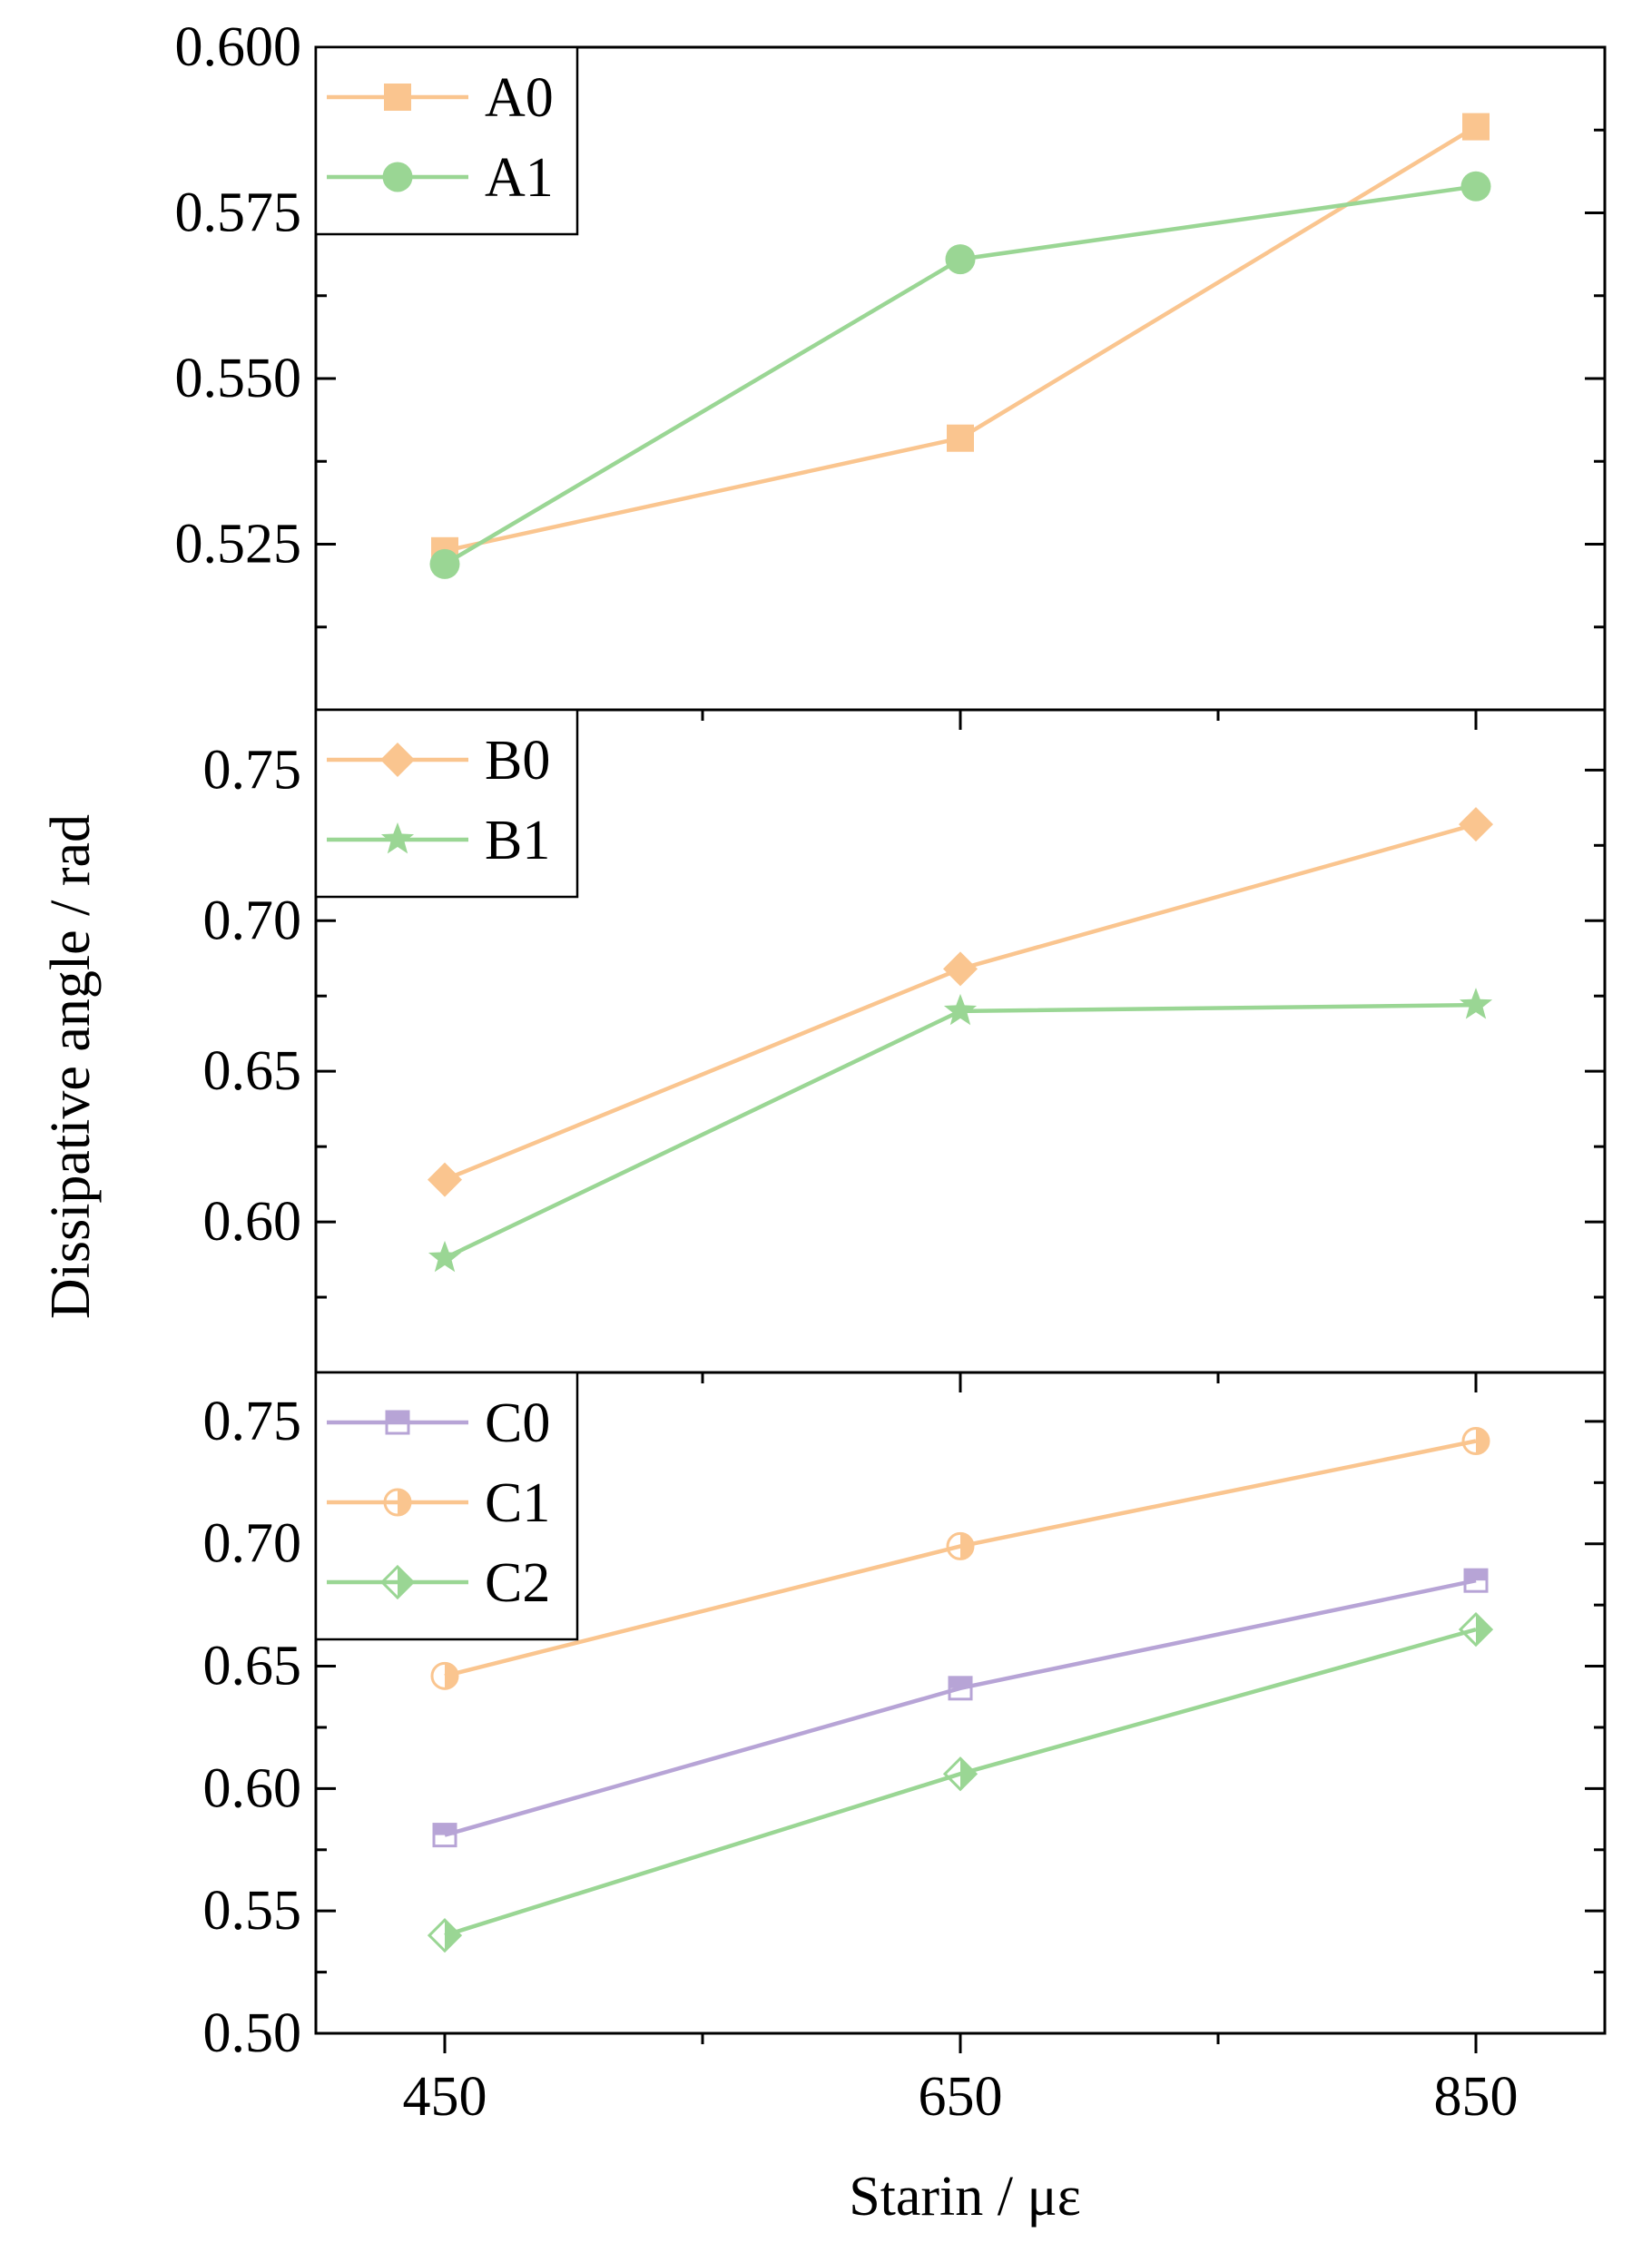 The width and height of the screenshot is (1652, 2243). I want to click on y-axis-title: Dissipative angle / rad, so click(71, 1066).